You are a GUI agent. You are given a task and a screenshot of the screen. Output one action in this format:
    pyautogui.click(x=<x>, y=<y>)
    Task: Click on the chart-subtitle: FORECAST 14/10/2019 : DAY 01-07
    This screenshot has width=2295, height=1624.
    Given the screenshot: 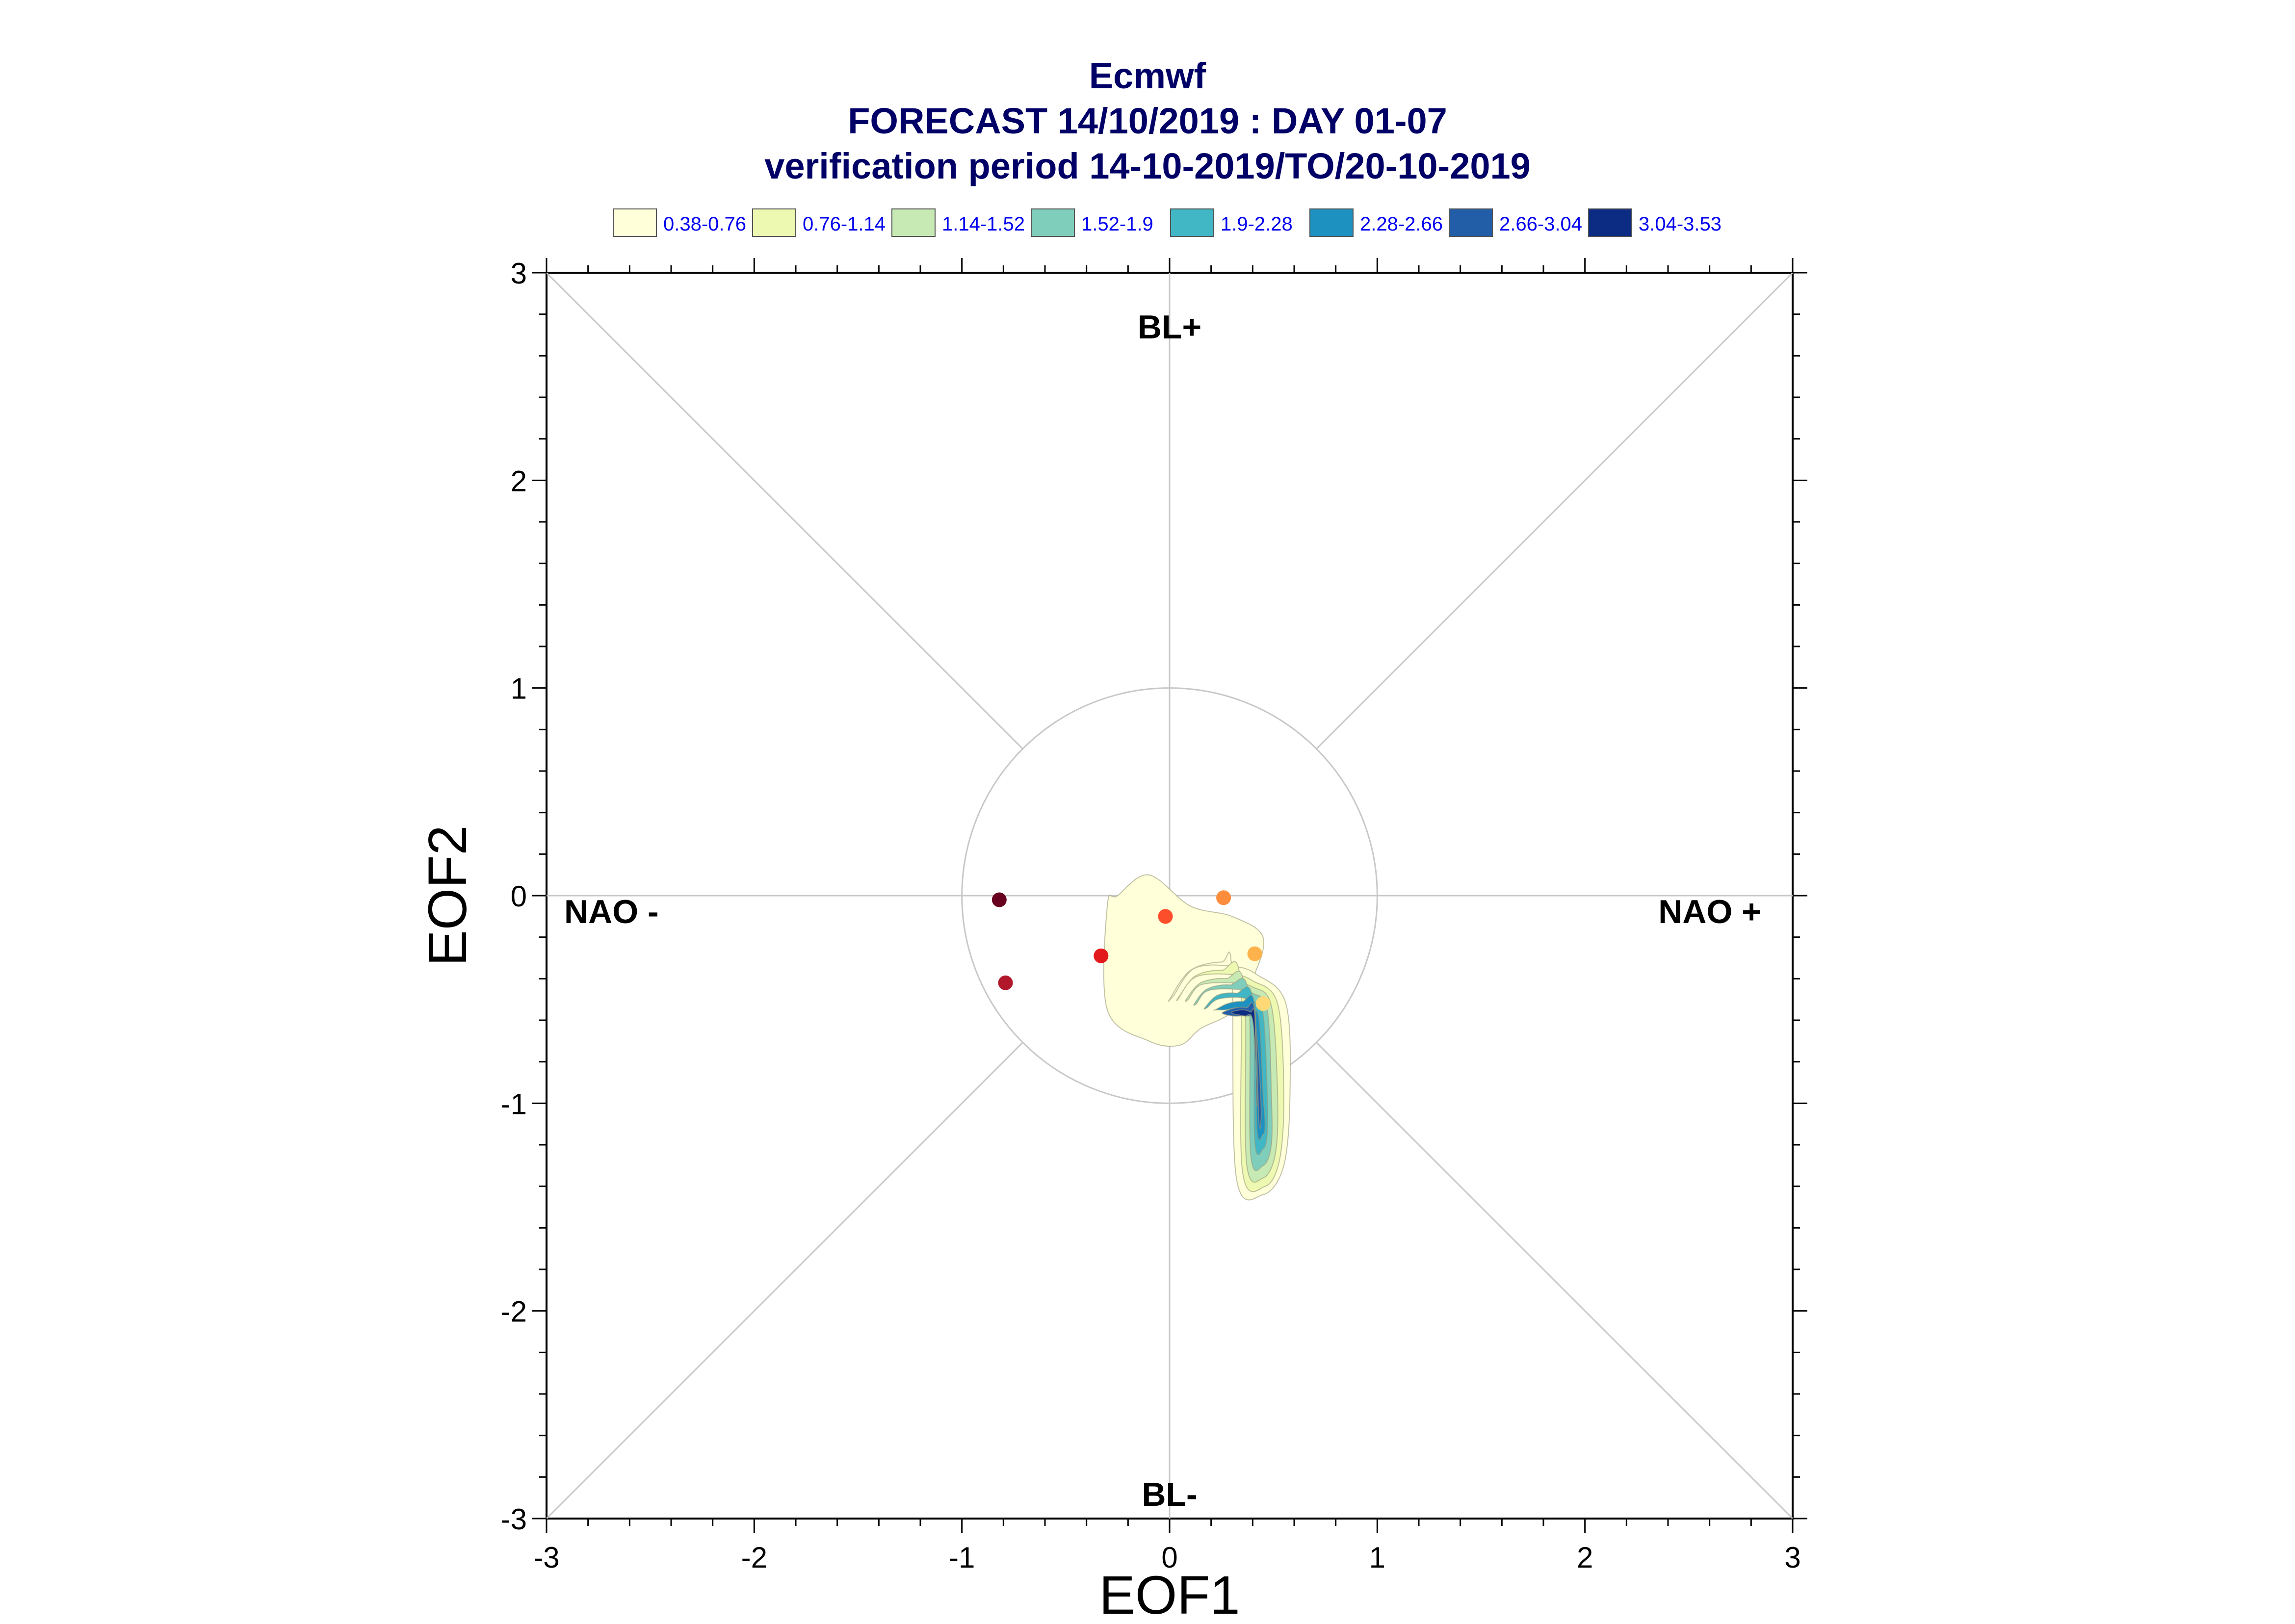 What is the action you would take?
    pyautogui.click(x=1147, y=121)
    